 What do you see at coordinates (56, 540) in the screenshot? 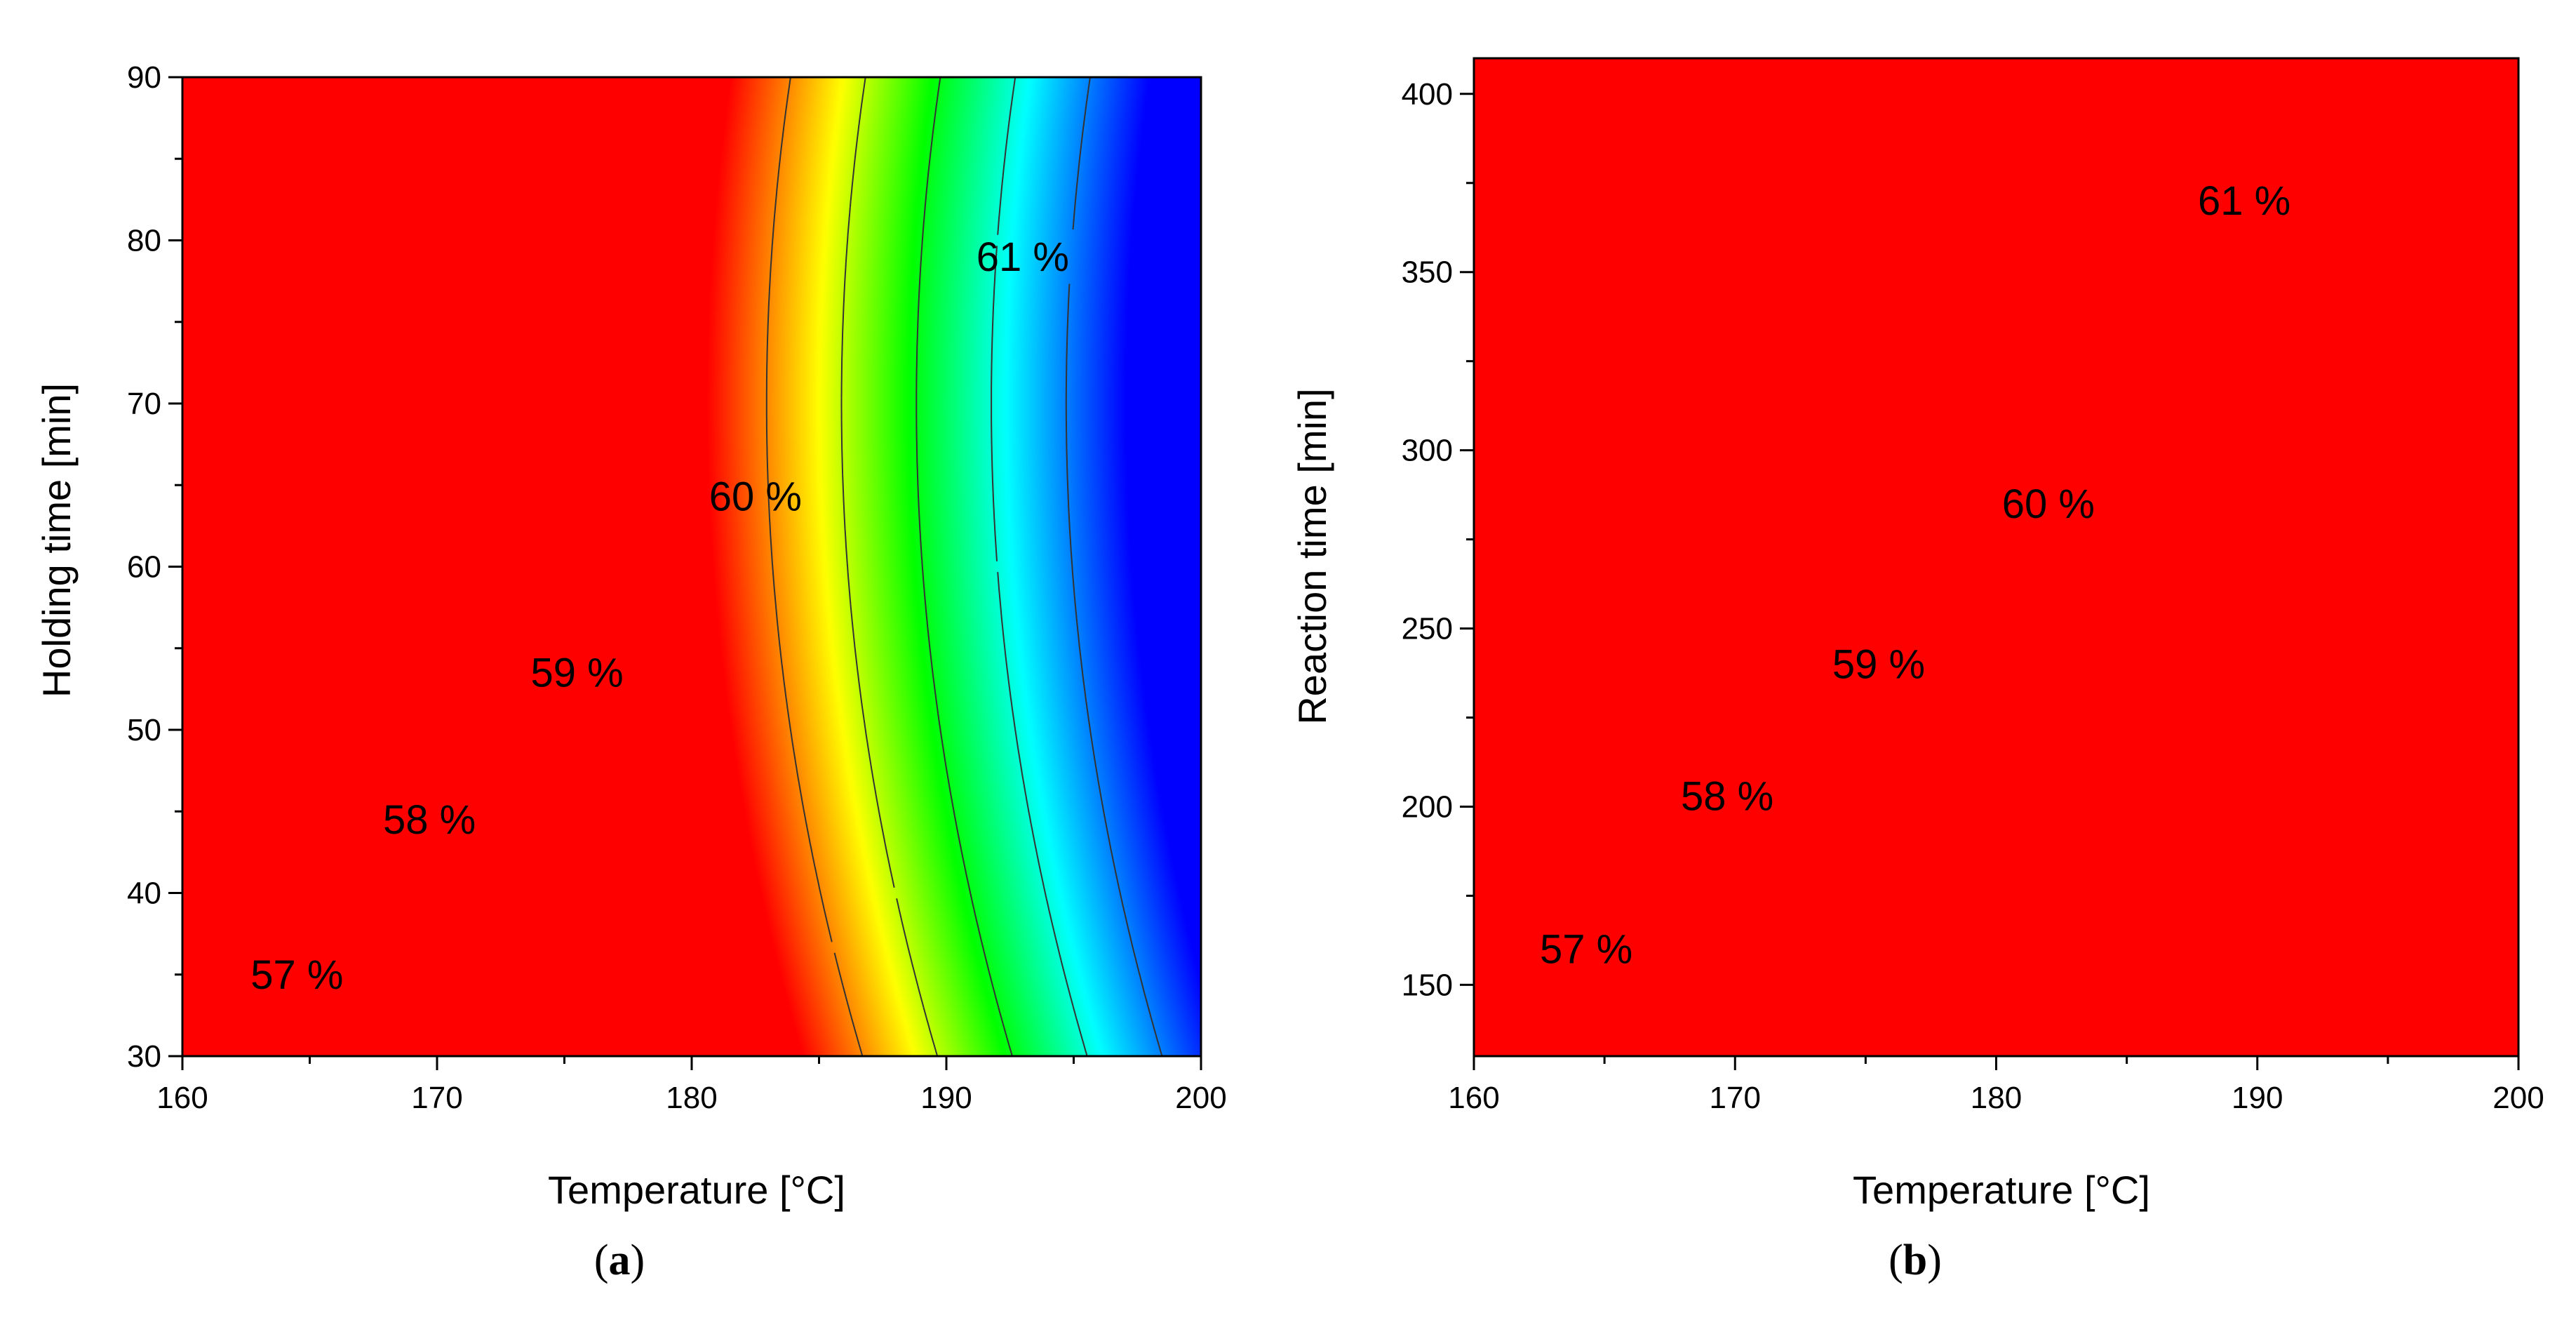
I see `y-axis-title-a: Holding time [min]` at bounding box center [56, 540].